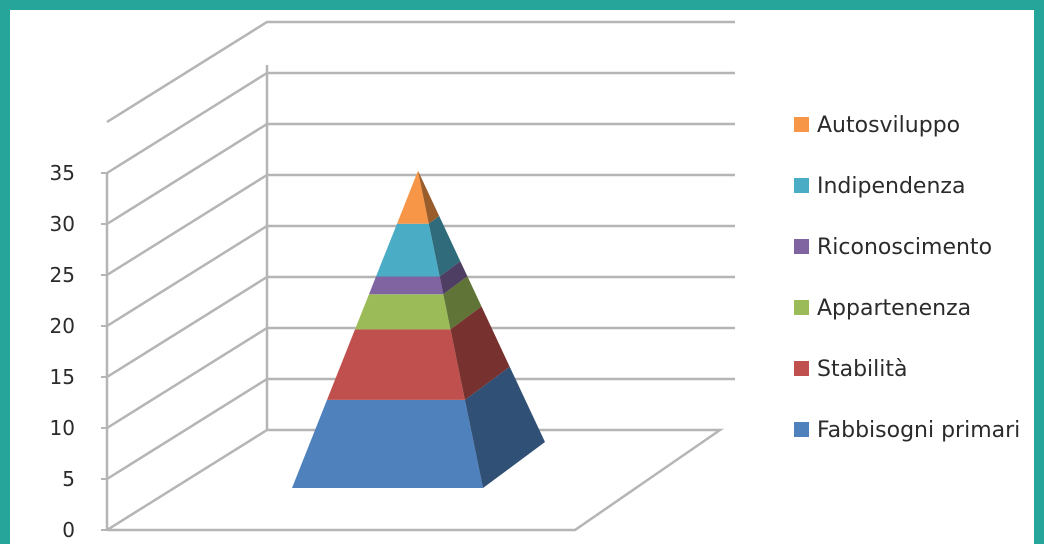  Describe the element at coordinates (62, 428) in the screenshot. I see `y-tick-label: 10` at that location.